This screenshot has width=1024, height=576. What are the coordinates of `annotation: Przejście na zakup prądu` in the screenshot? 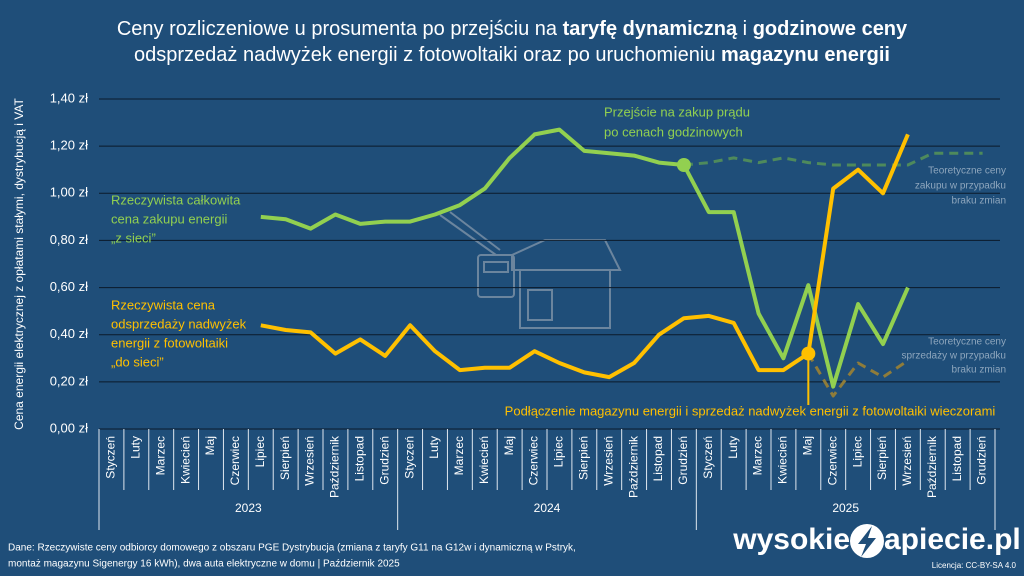 It's located at (677, 111).